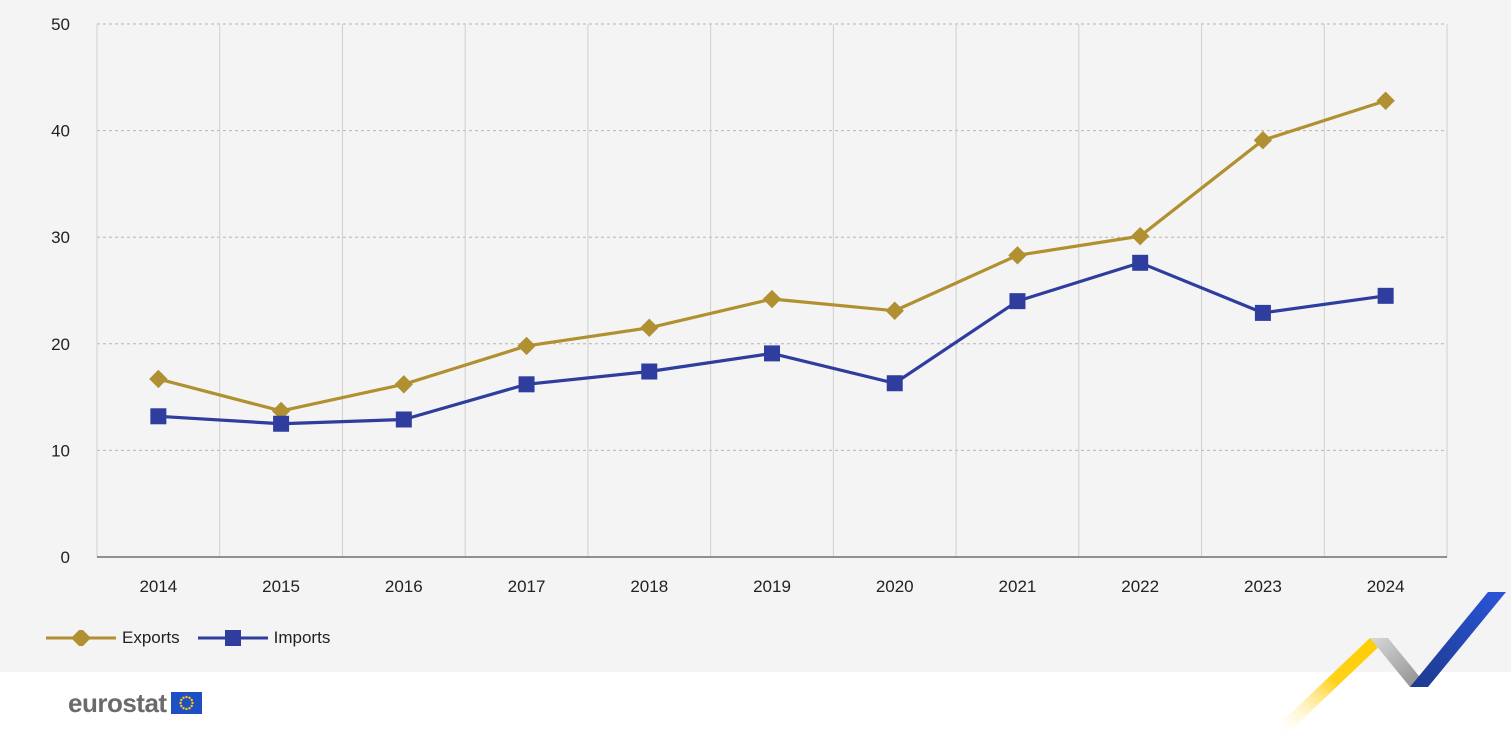 This screenshot has width=1511, height=733. I want to click on eu-flag-icon, so click(186, 703).